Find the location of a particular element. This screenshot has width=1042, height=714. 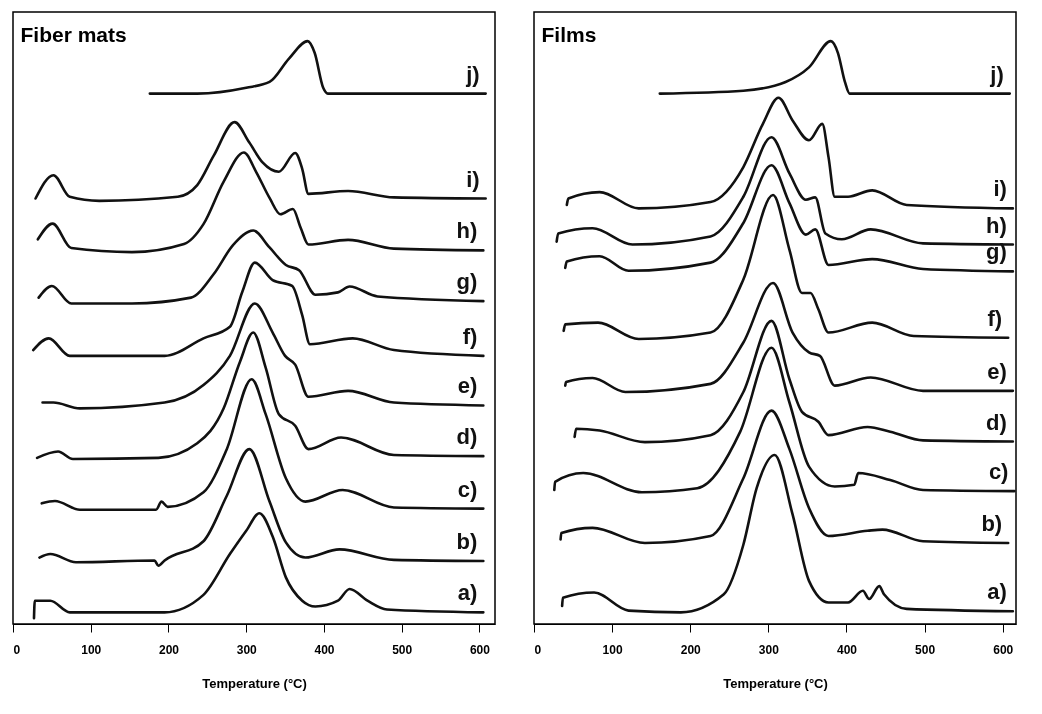

chart-title: Fiber mats is located at coordinates (73, 34).